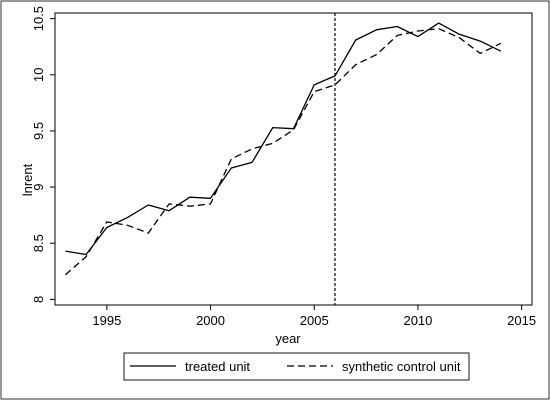  What do you see at coordinates (288, 338) in the screenshot?
I see `x-axis-label: year` at bounding box center [288, 338].